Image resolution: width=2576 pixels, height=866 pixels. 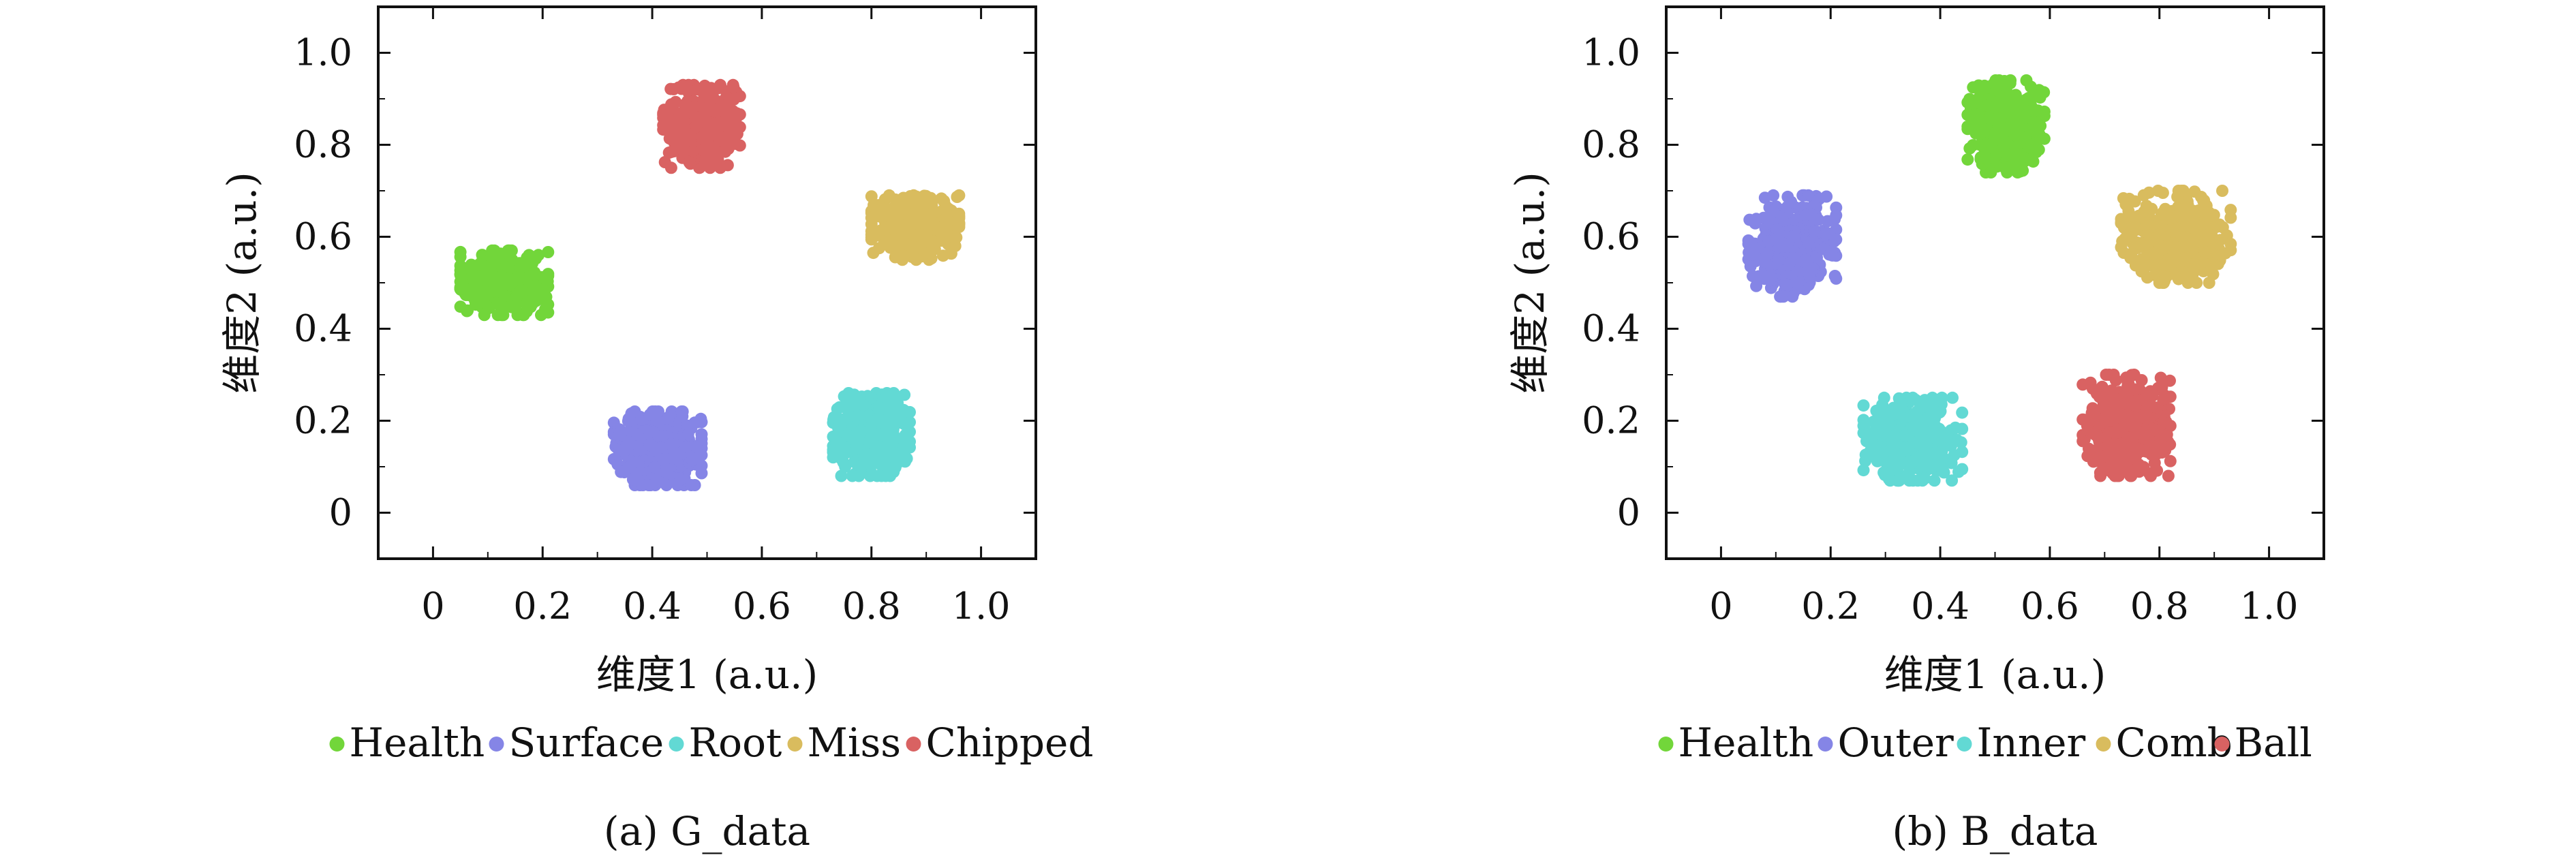 I want to click on y-tick-label: 0.8, so click(x=1611, y=144).